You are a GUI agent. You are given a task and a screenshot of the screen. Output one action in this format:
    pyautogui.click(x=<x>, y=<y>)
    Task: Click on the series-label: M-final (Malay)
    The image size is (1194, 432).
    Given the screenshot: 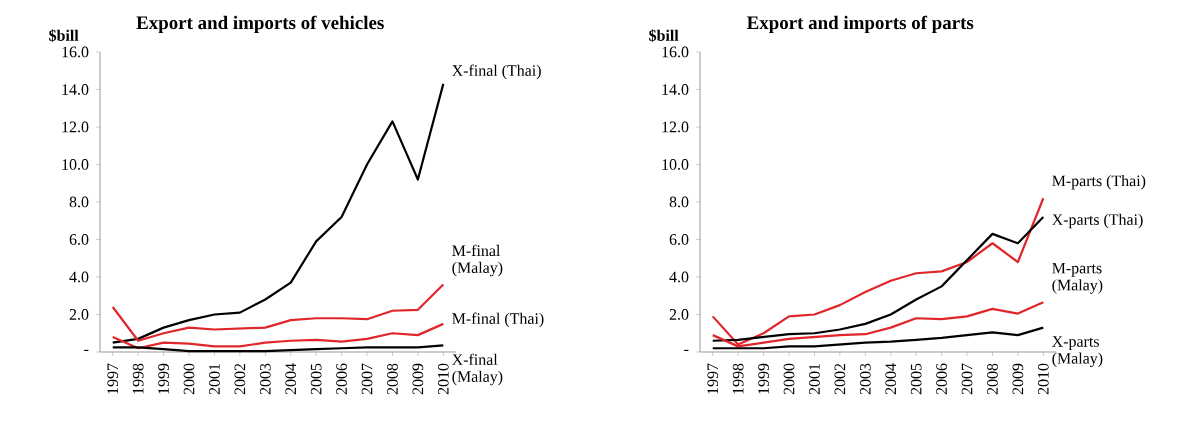 What is the action you would take?
    pyautogui.click(x=477, y=260)
    